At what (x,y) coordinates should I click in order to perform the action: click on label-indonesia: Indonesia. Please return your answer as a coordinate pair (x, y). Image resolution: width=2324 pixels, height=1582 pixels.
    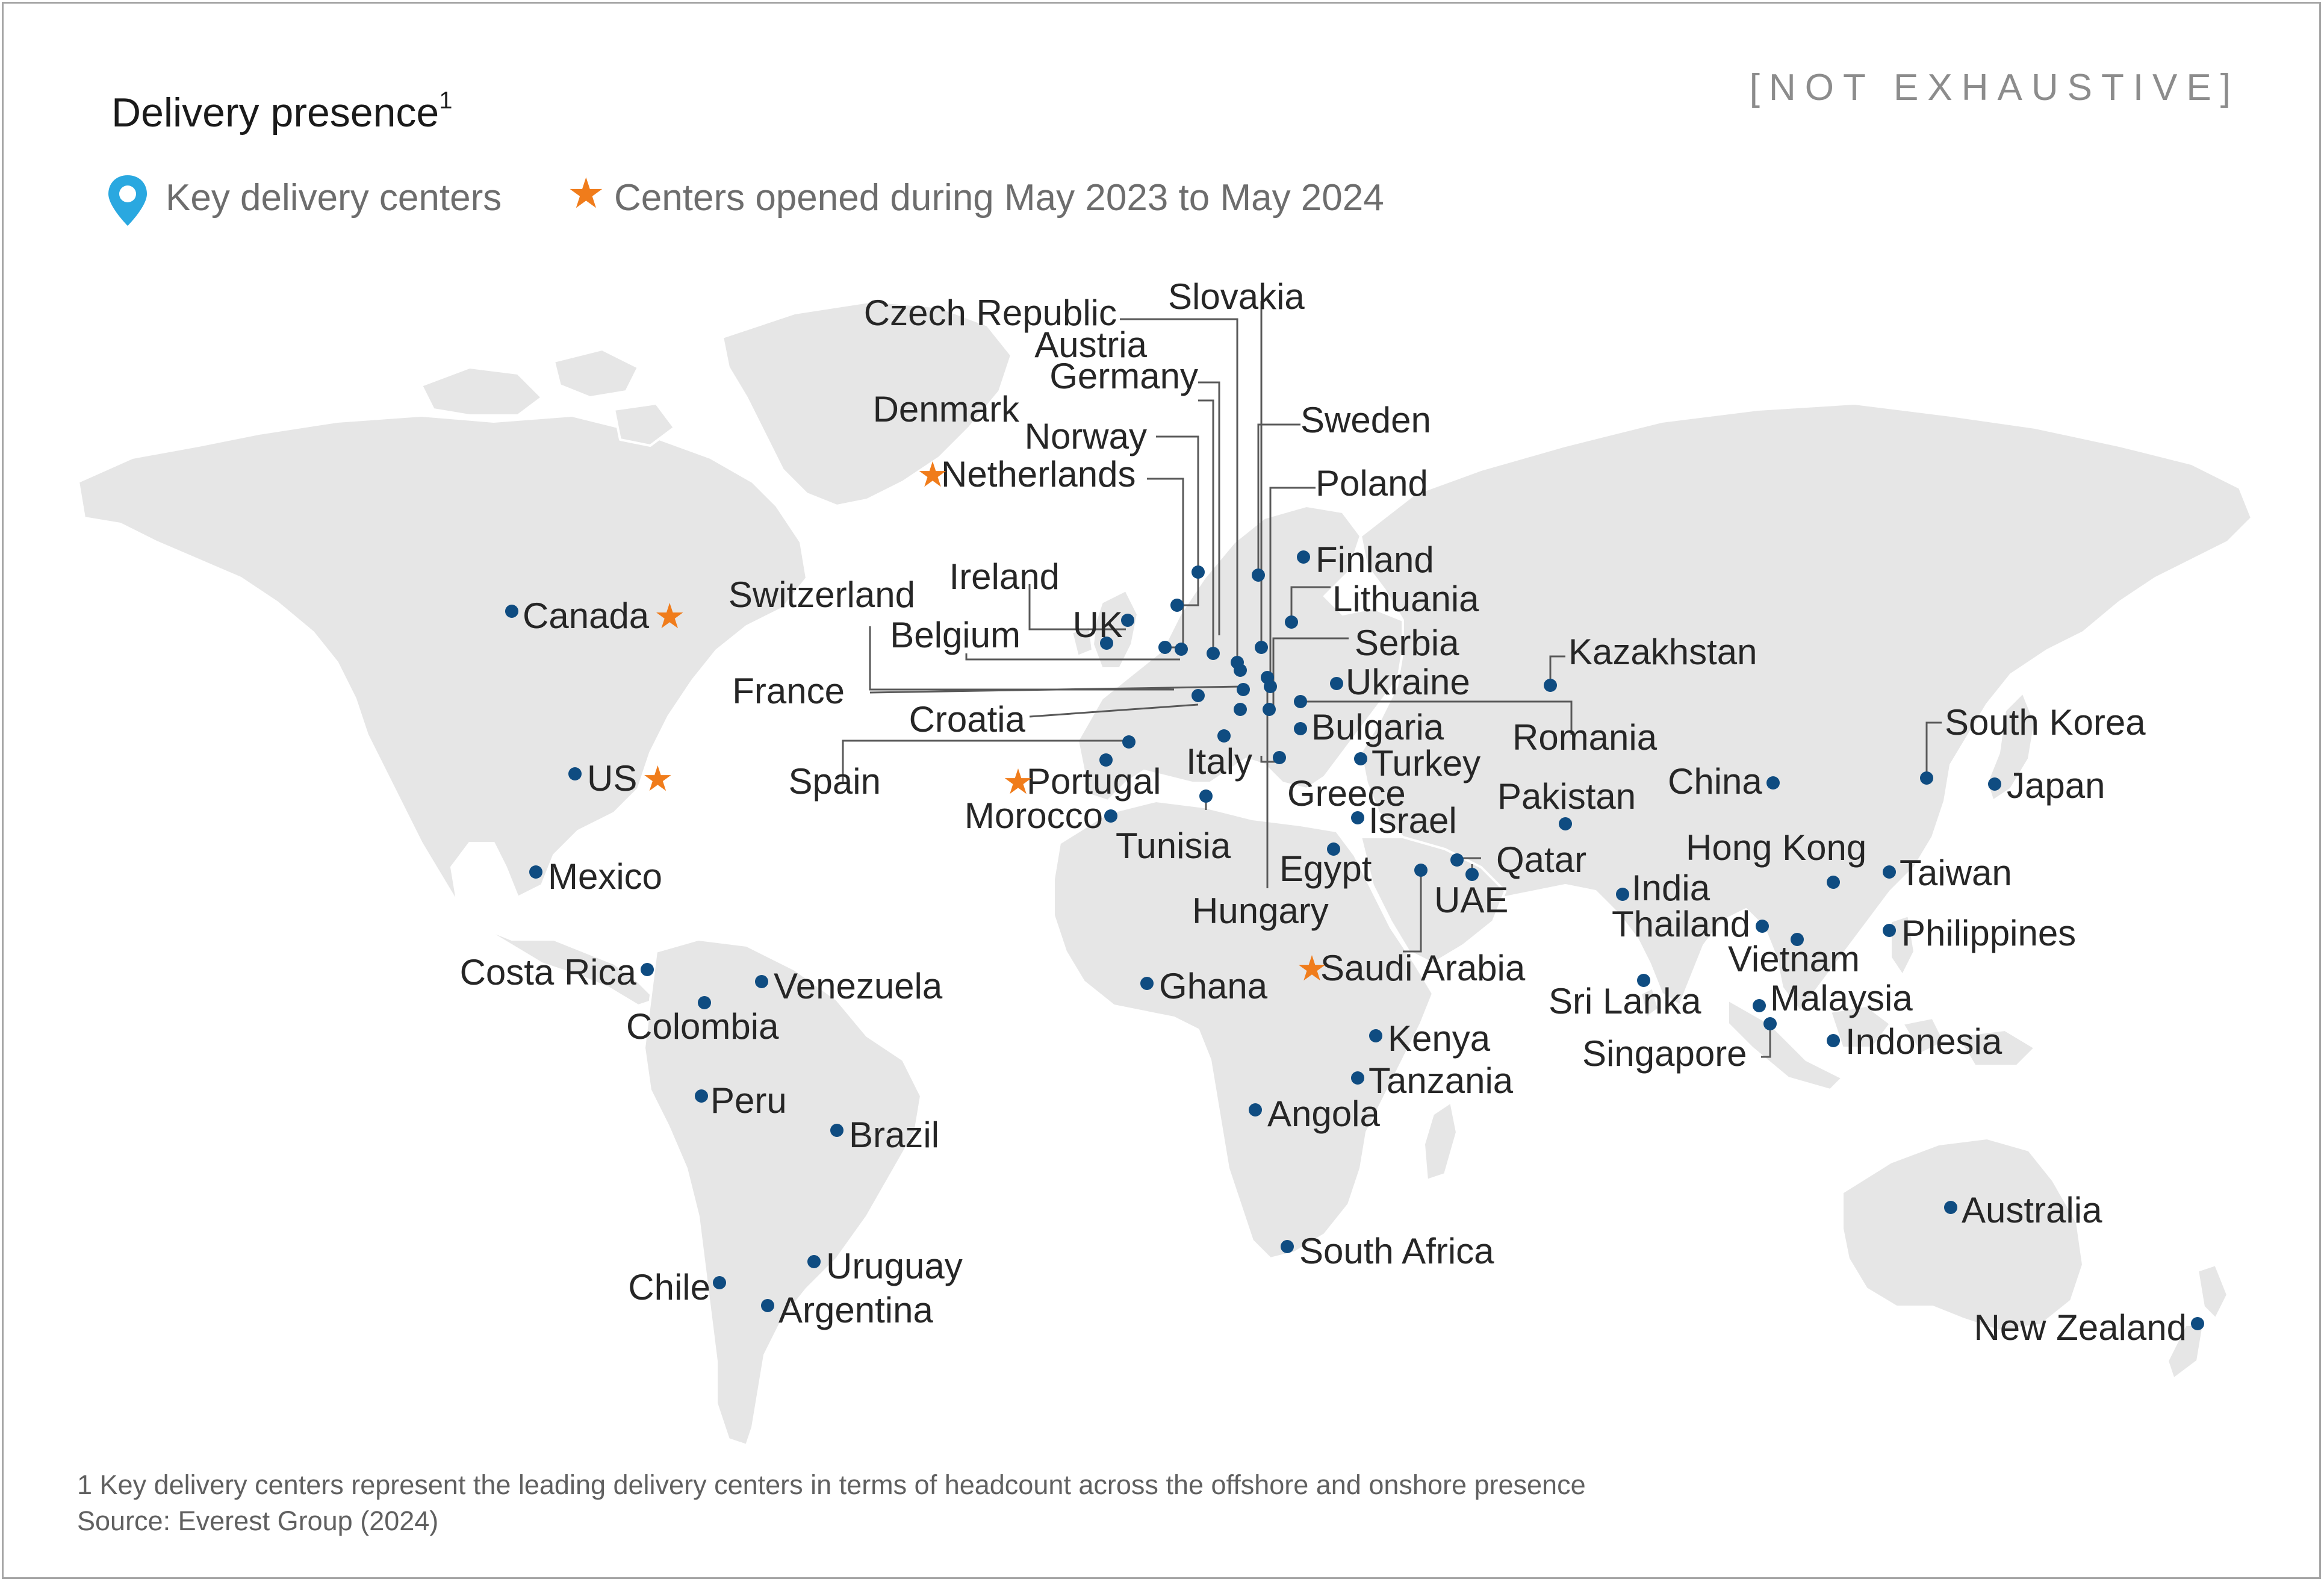
    Looking at the image, I should click on (1923, 1041).